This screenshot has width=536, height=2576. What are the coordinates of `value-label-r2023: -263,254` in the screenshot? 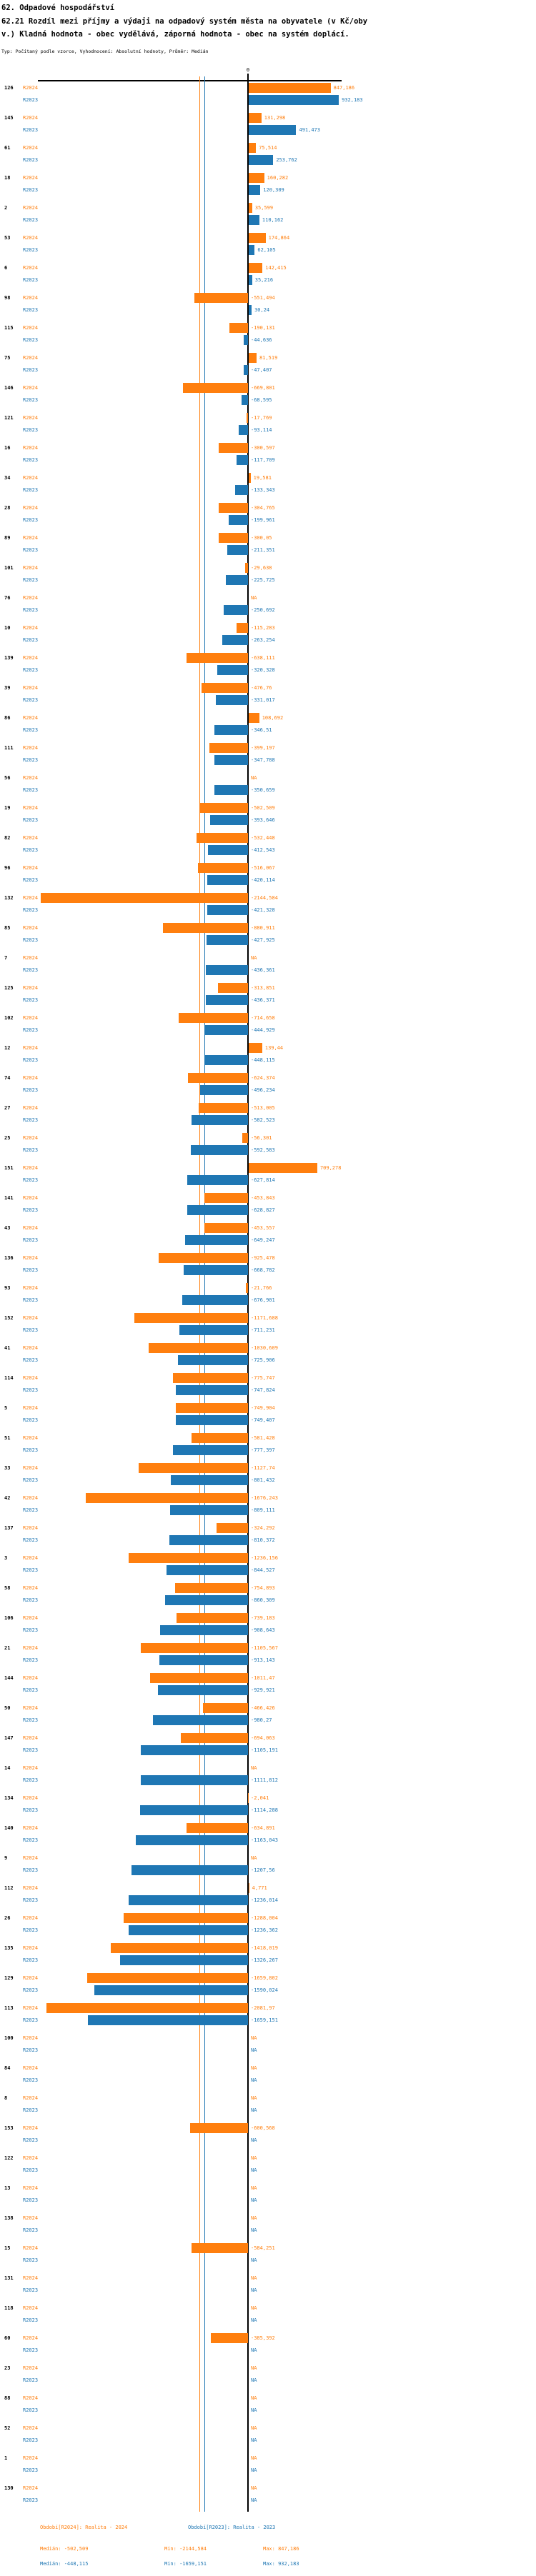 It's located at (263, 640).